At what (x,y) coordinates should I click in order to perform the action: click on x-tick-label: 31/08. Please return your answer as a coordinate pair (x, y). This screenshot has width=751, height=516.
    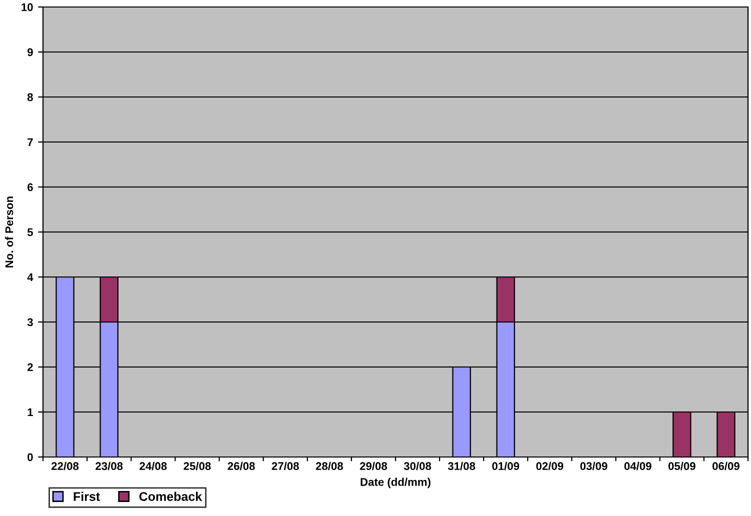
    Looking at the image, I should click on (462, 466).